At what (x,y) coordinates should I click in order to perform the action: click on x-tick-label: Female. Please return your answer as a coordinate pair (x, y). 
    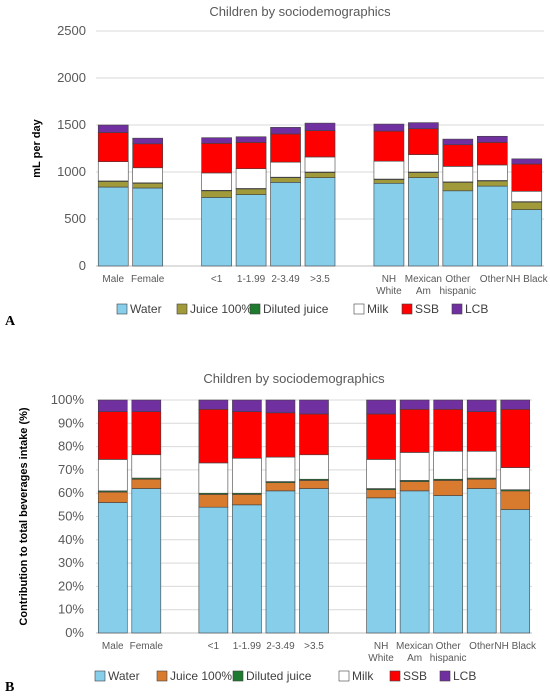
    Looking at the image, I should click on (147, 646).